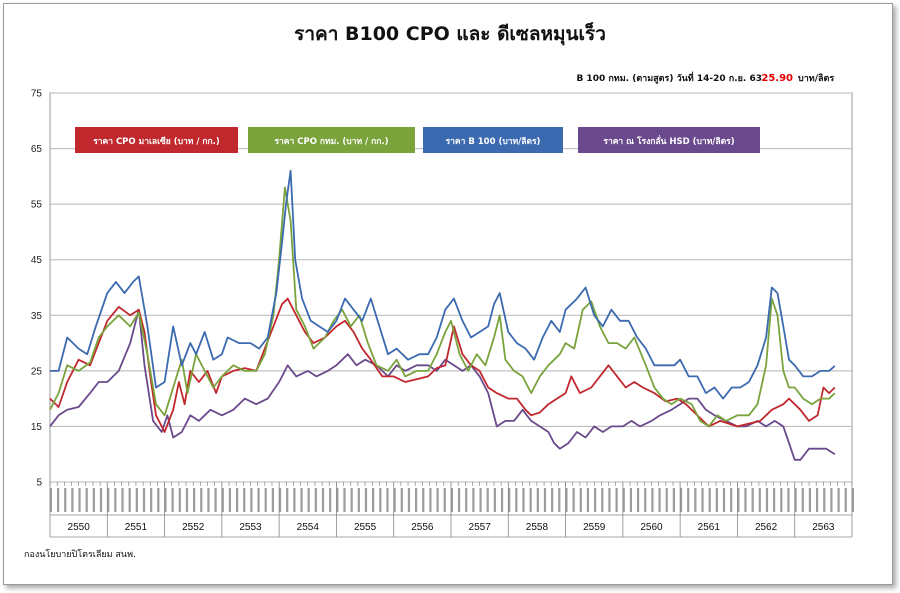  I want to click on y-tick-label: 15, so click(37, 427).